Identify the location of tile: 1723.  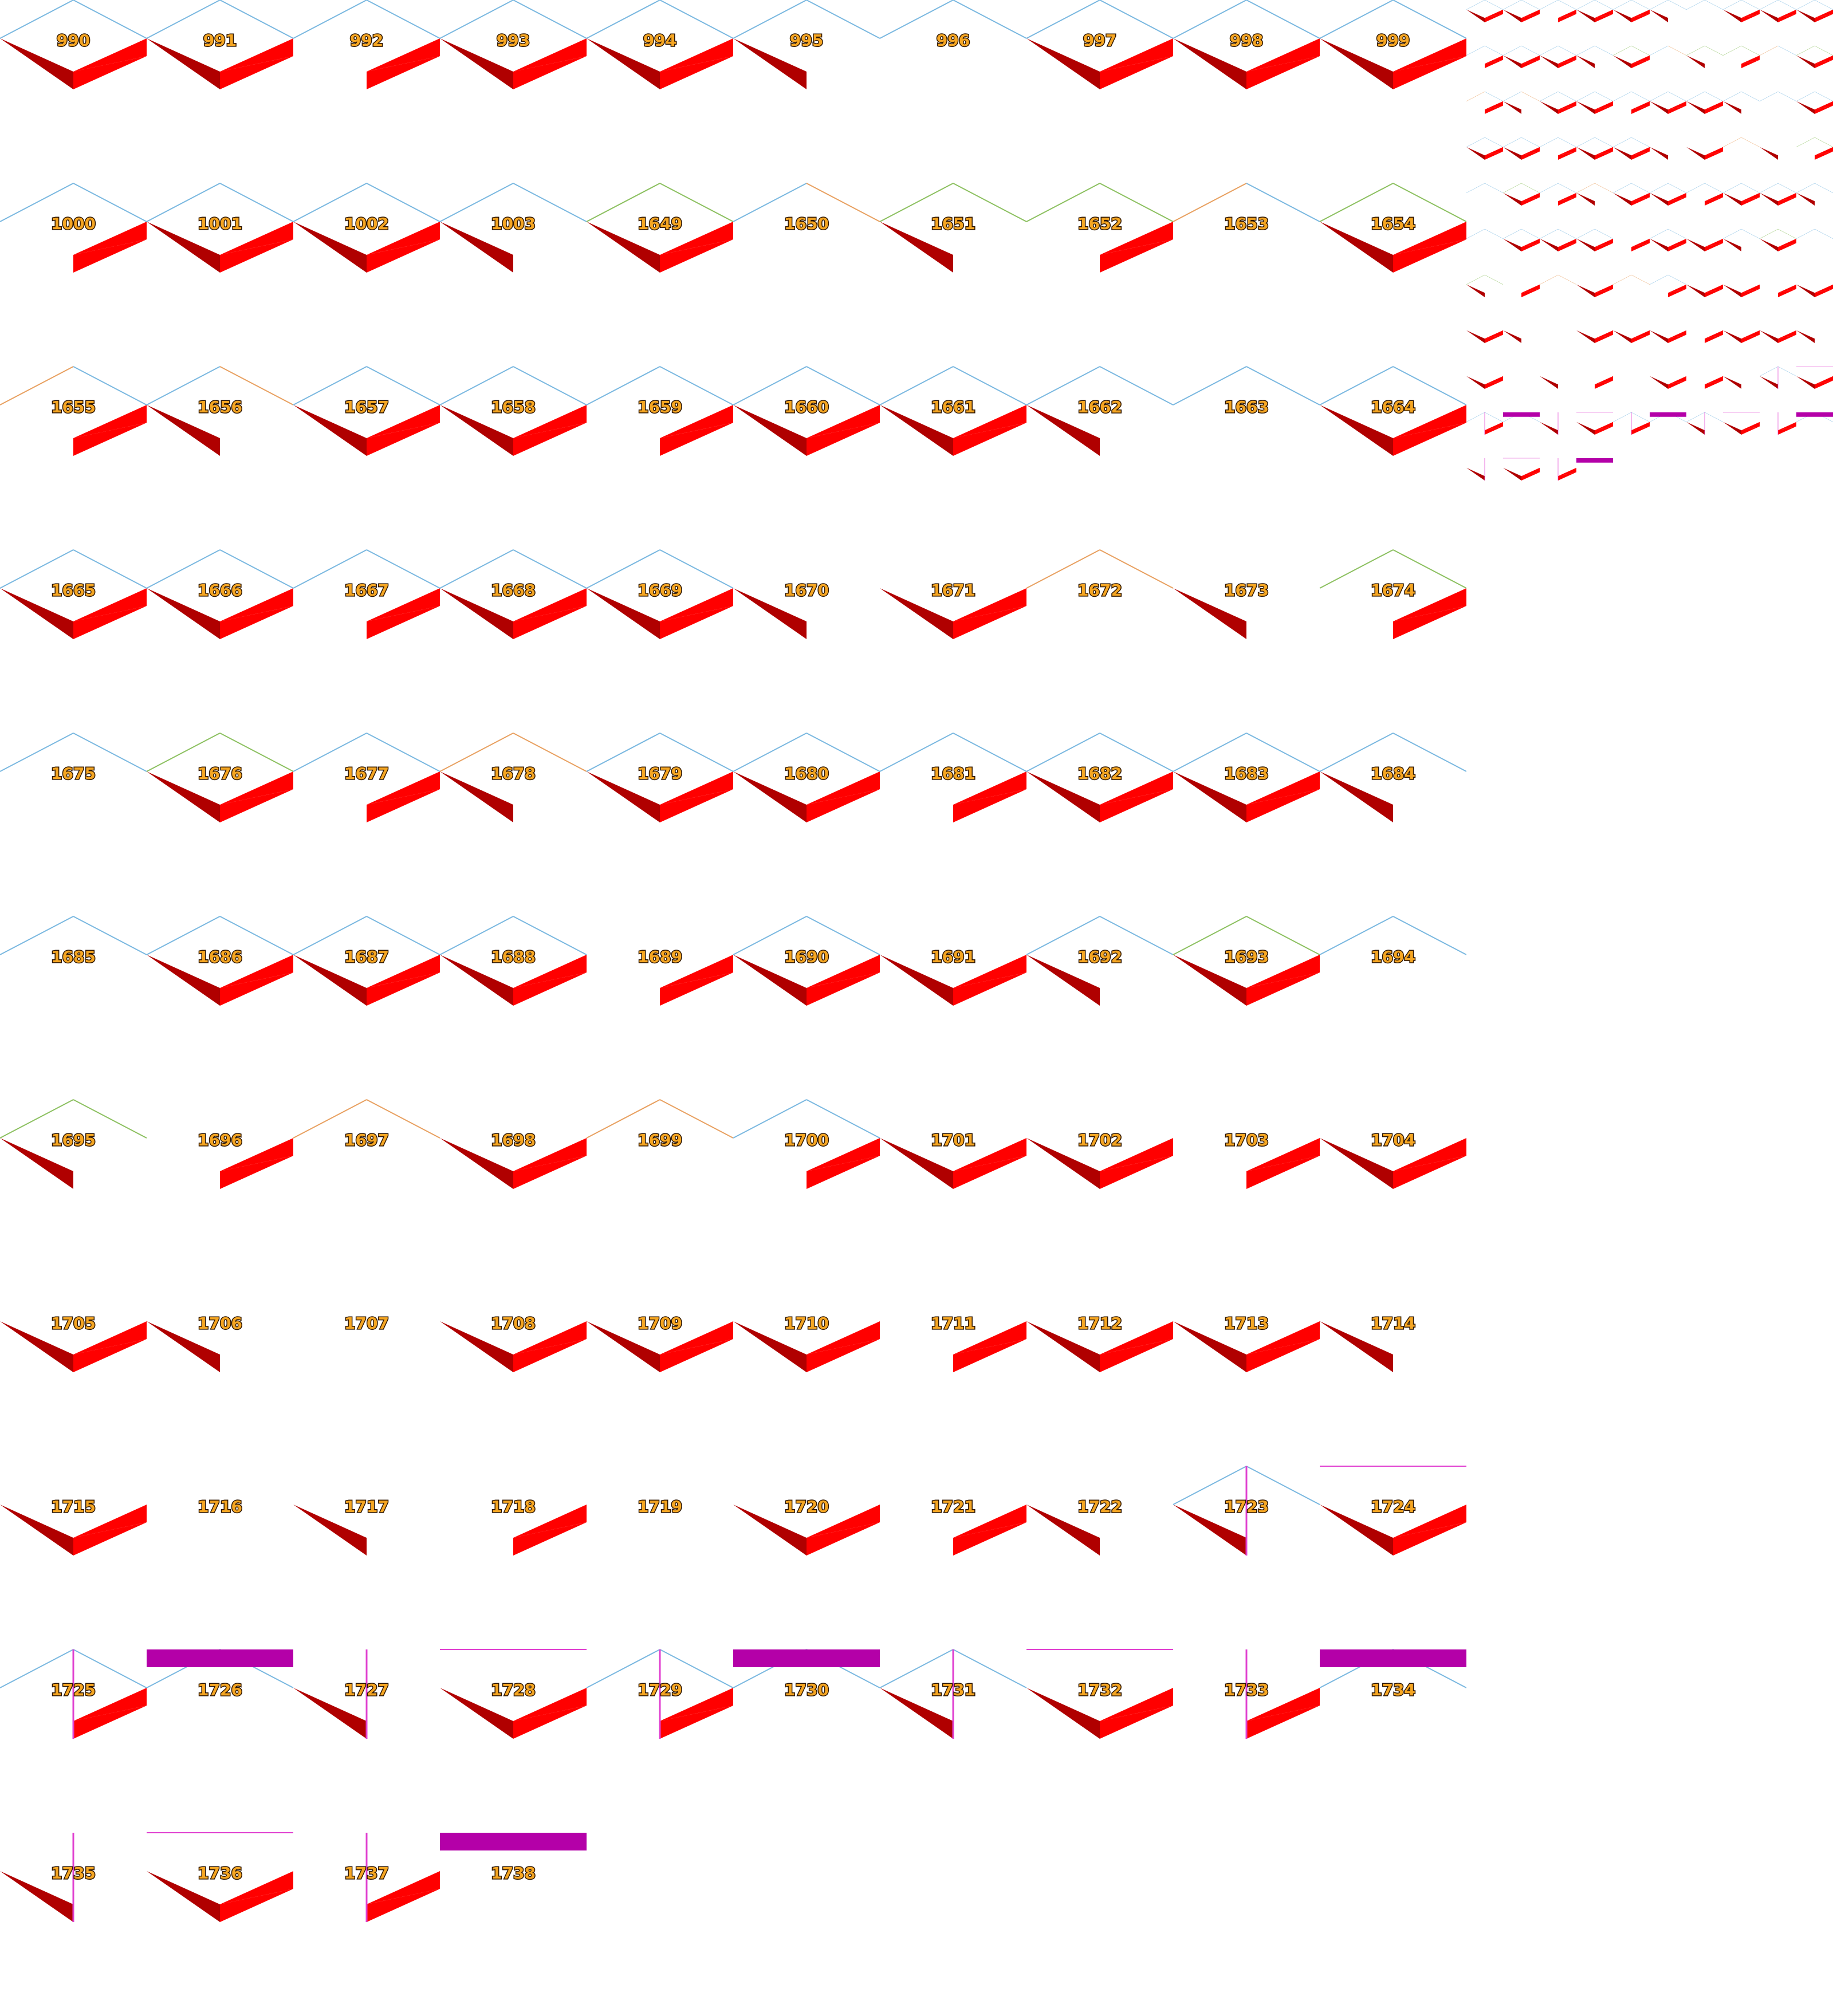
(1246, 1511).